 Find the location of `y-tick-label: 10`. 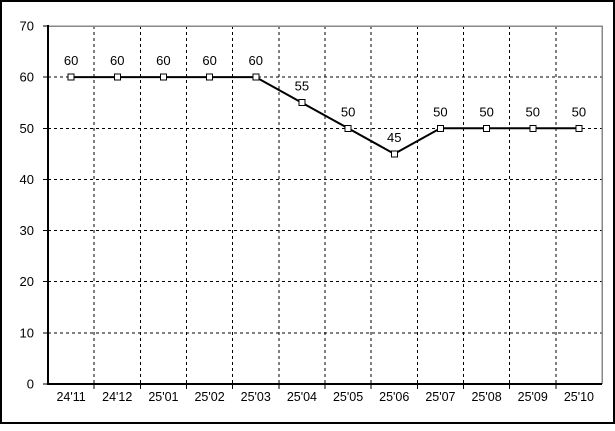

y-tick-label: 10 is located at coordinates (27, 332).